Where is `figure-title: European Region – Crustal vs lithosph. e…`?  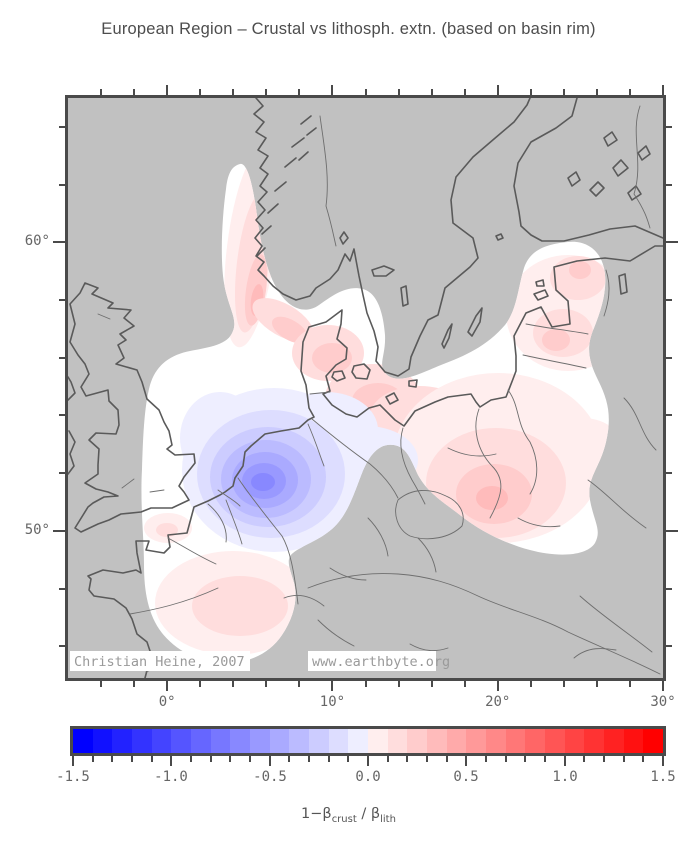 figure-title: European Region – Crustal vs lithosph. e… is located at coordinates (348, 29).